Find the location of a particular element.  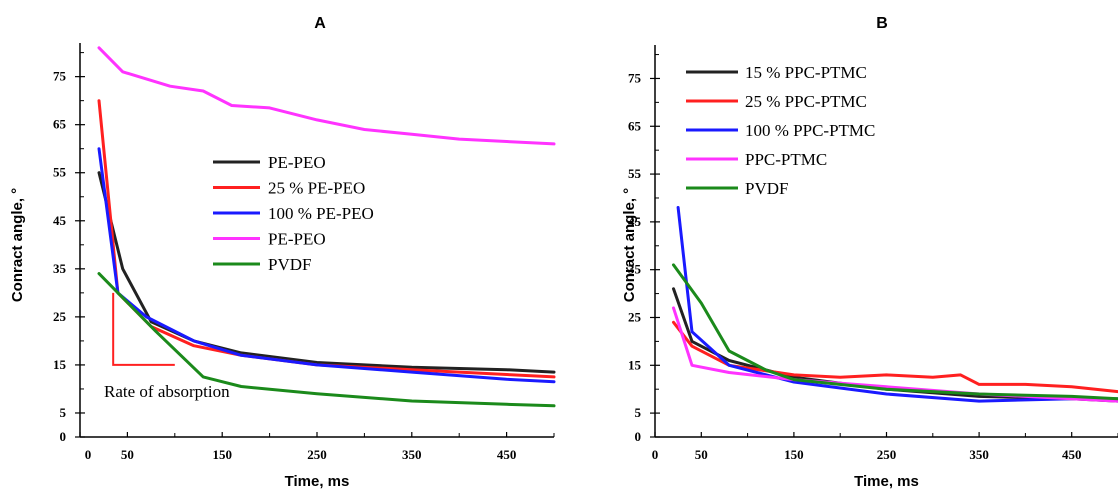

legend-label: 100 % PPC-PTMC is located at coordinates (810, 130).